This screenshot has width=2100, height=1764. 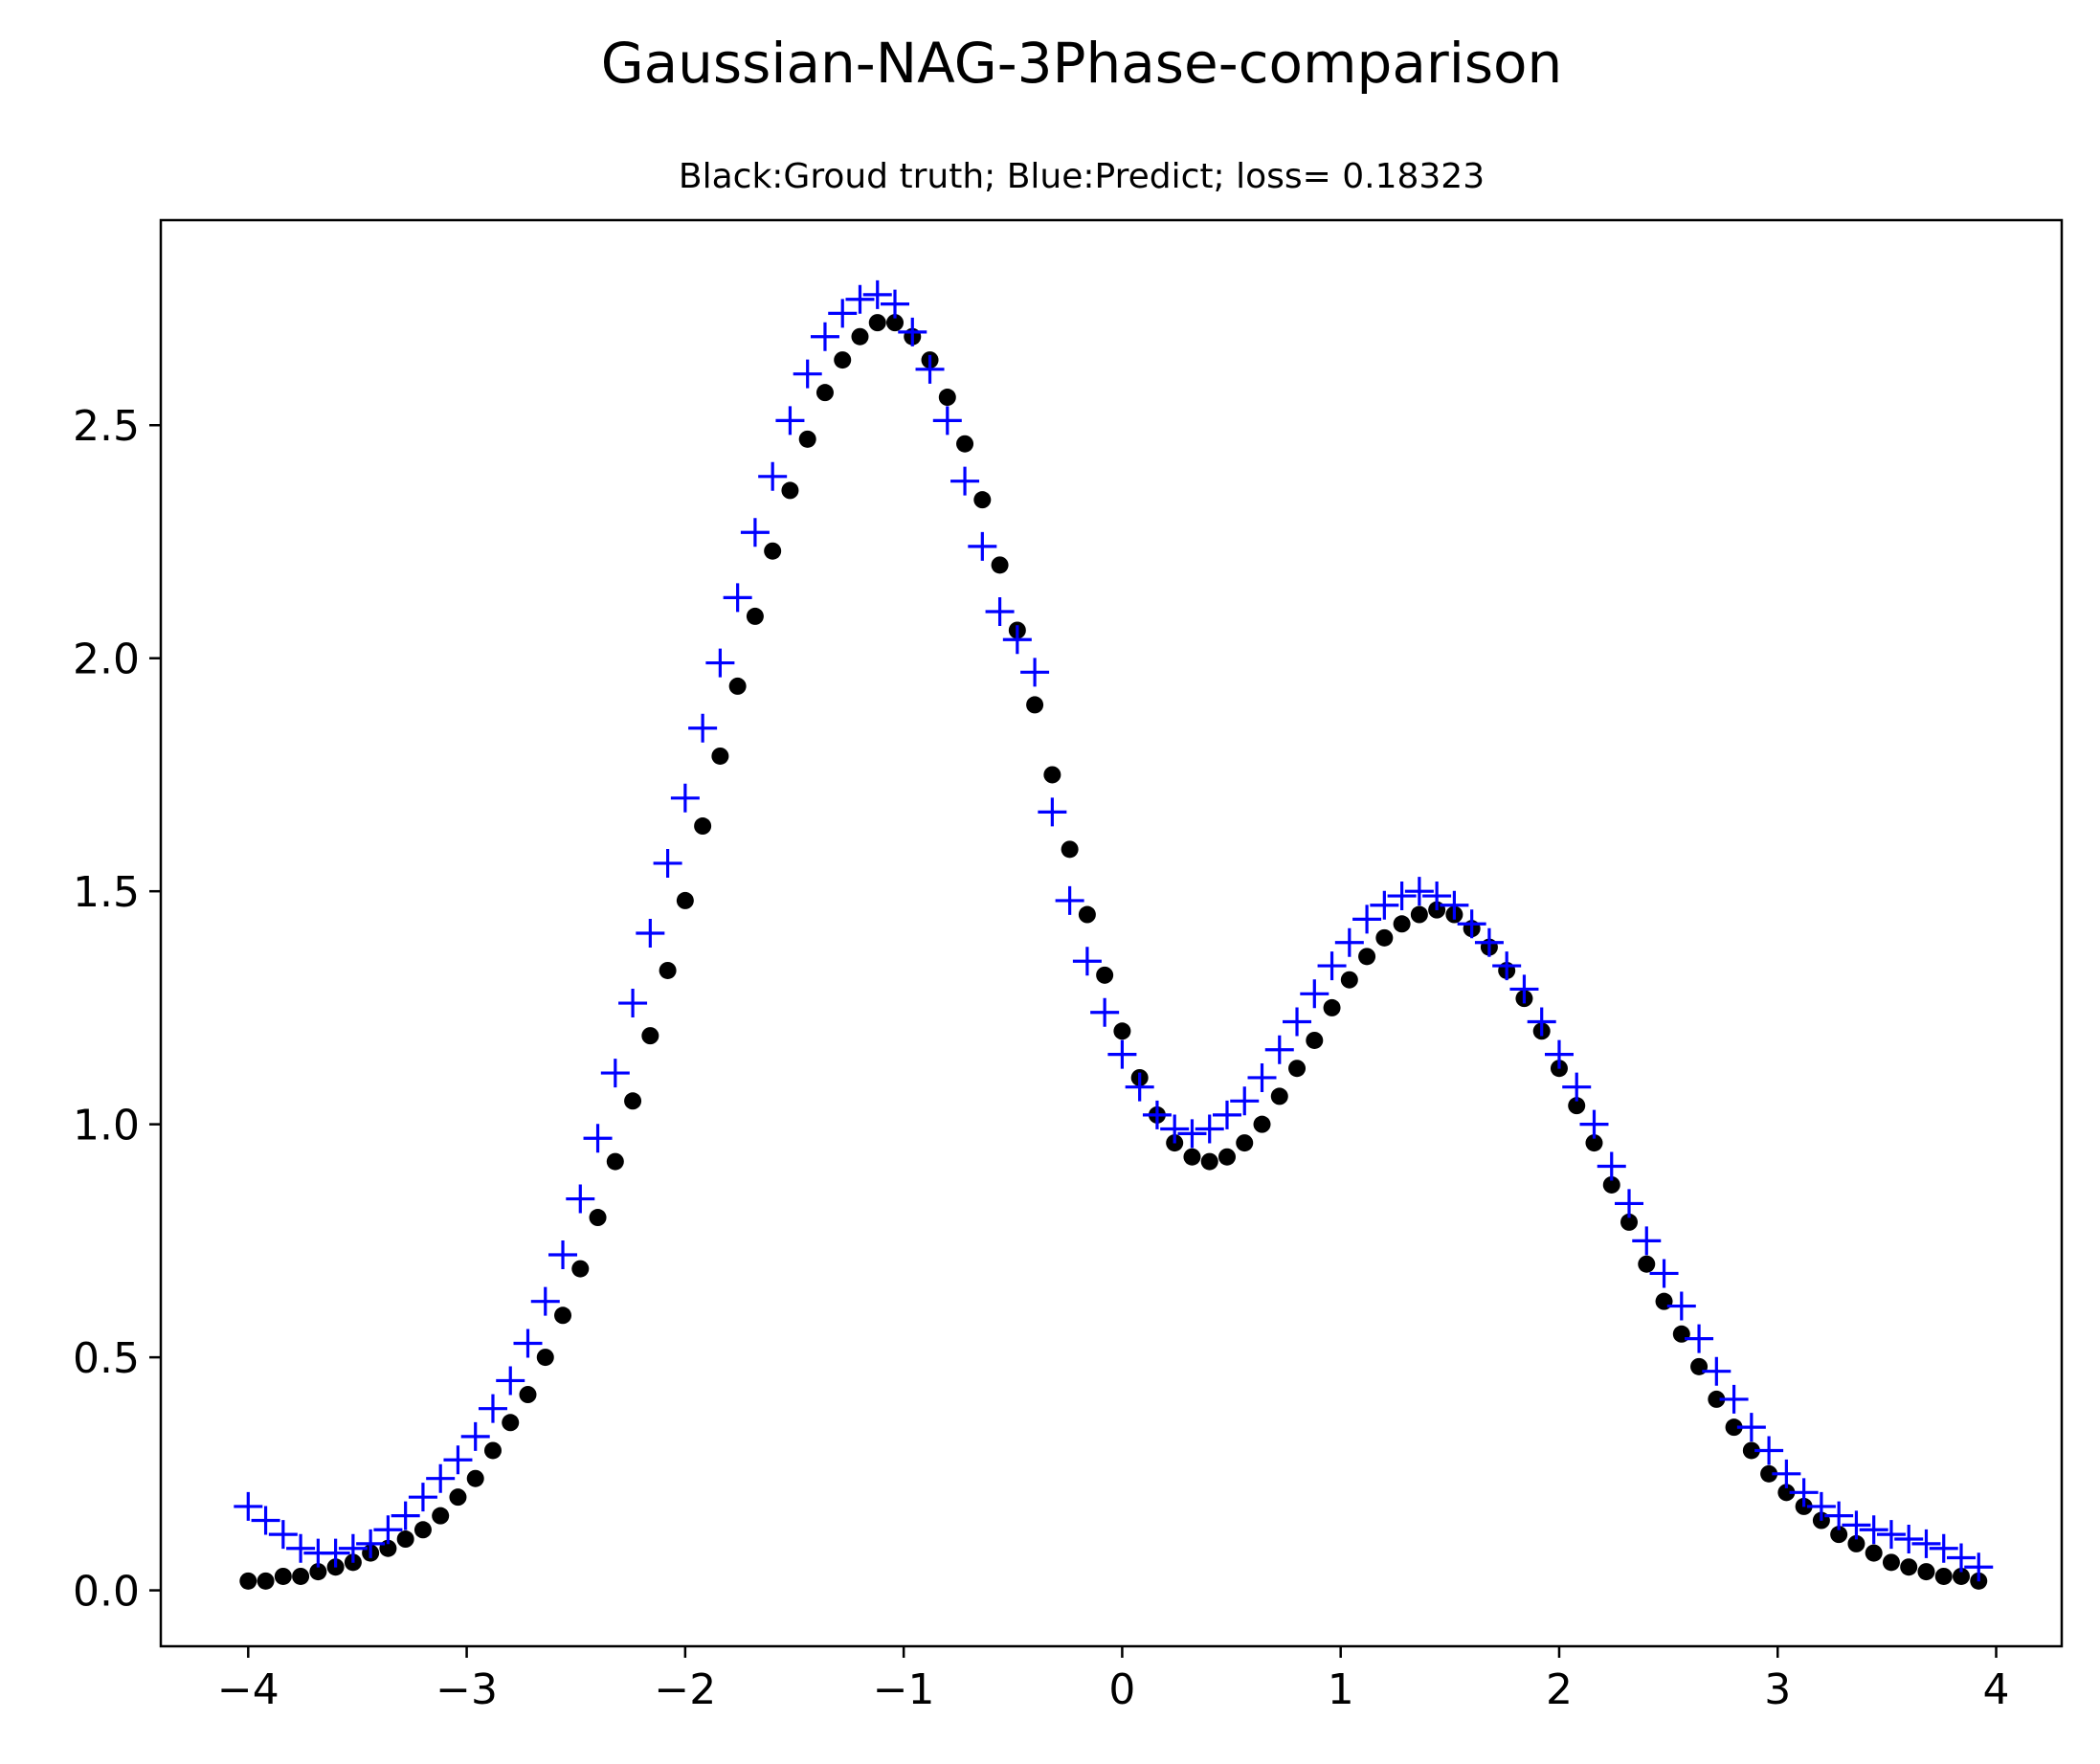 What do you see at coordinates (904, 1689) in the screenshot?
I see `x-tick-label: −1` at bounding box center [904, 1689].